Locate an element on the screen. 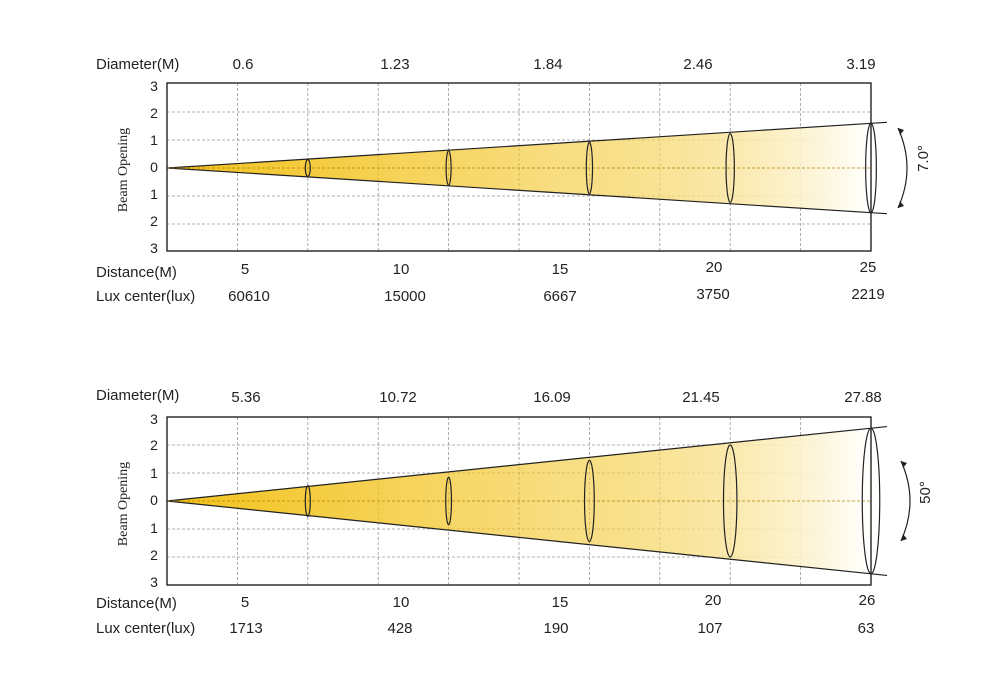 The width and height of the screenshot is (1000, 680). diameter-value: 10.72 is located at coordinates (398, 397).